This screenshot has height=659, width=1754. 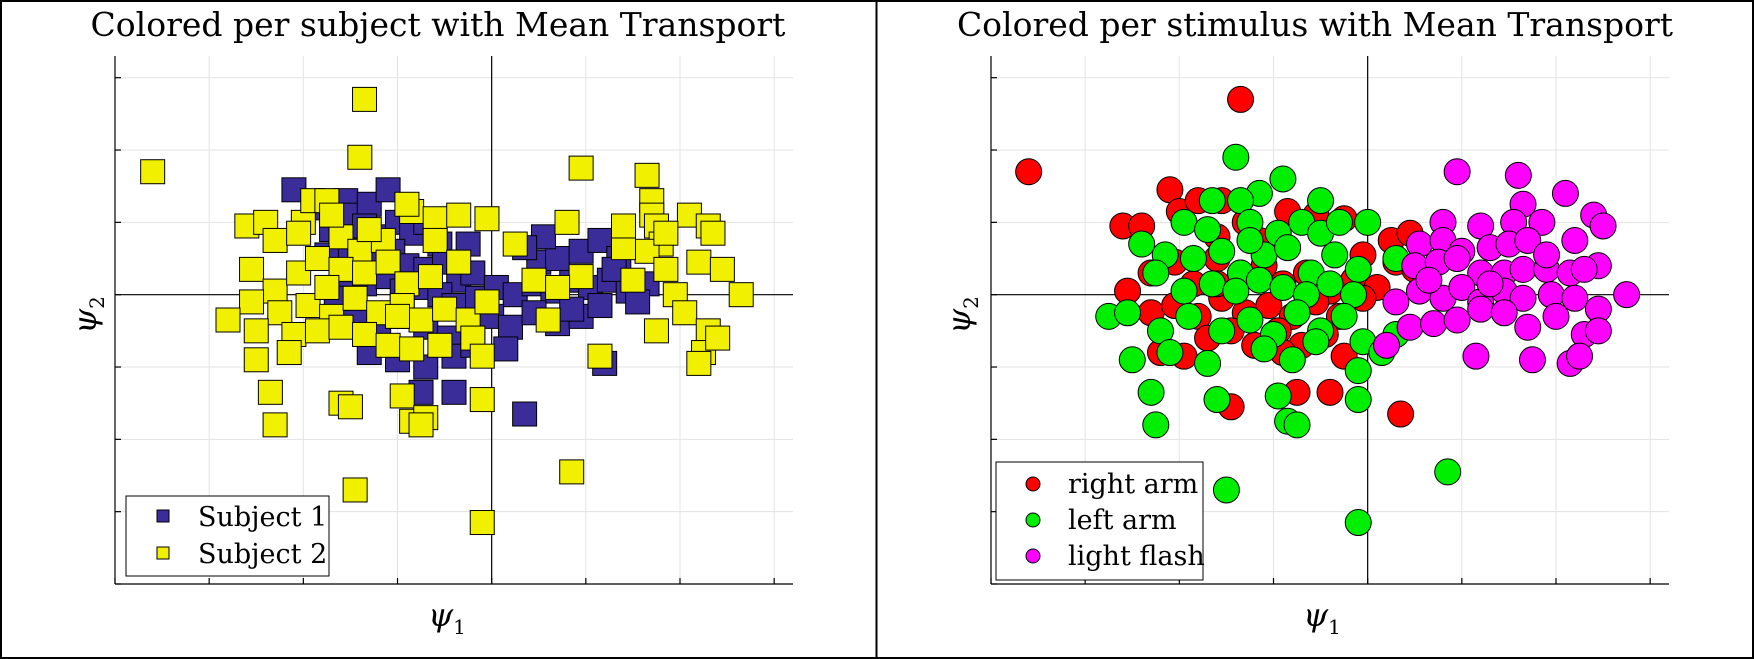 What do you see at coordinates (1033, 520) in the screenshot?
I see `legend-swatch-left-arm` at bounding box center [1033, 520].